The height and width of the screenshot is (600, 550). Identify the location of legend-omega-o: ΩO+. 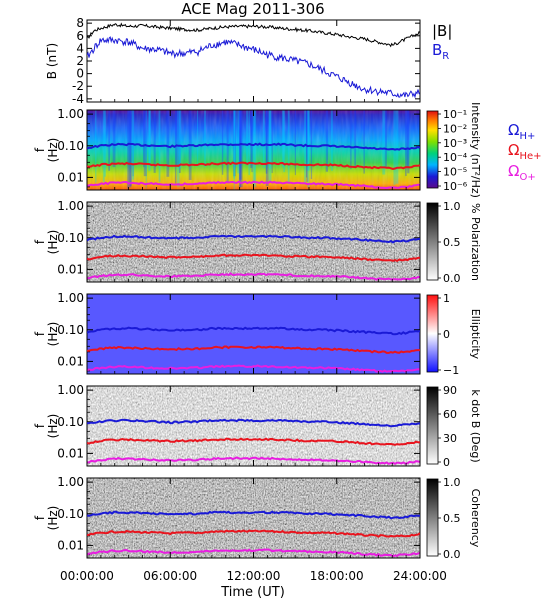
(522, 172).